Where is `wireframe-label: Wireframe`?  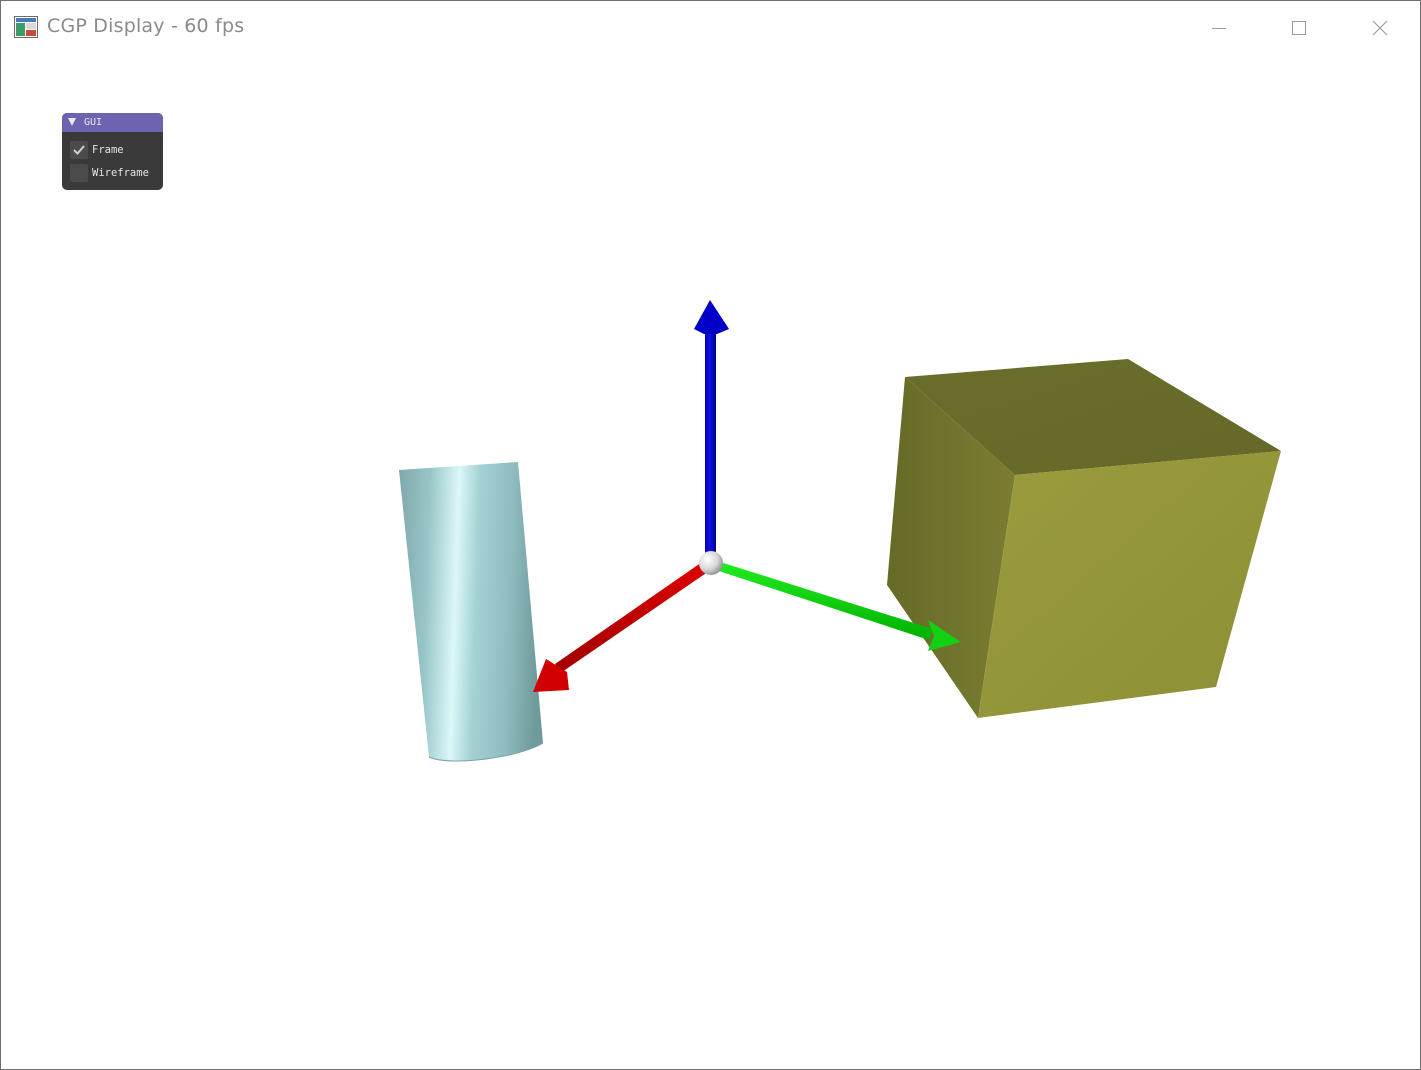 wireframe-label: Wireframe is located at coordinates (120, 173).